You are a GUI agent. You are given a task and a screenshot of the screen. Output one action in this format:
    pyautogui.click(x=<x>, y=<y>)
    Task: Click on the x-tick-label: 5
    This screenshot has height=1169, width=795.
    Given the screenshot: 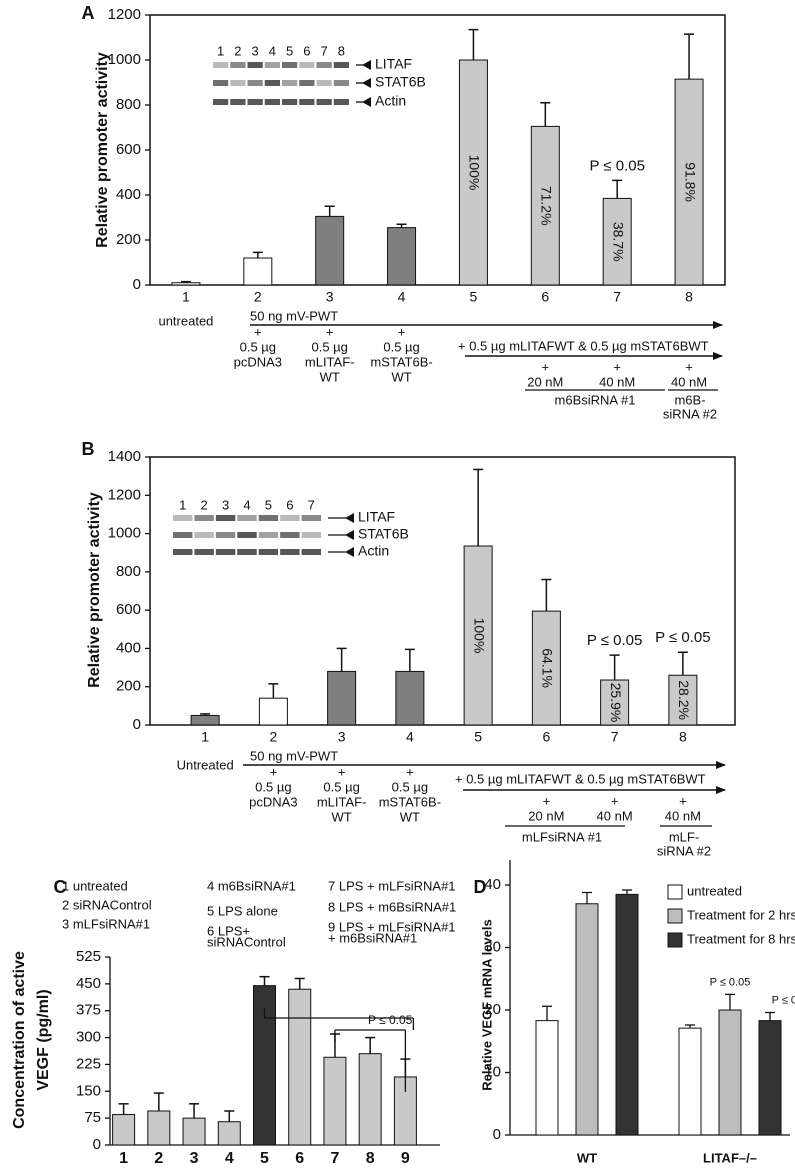 What is the action you would take?
    pyautogui.click(x=264, y=1158)
    